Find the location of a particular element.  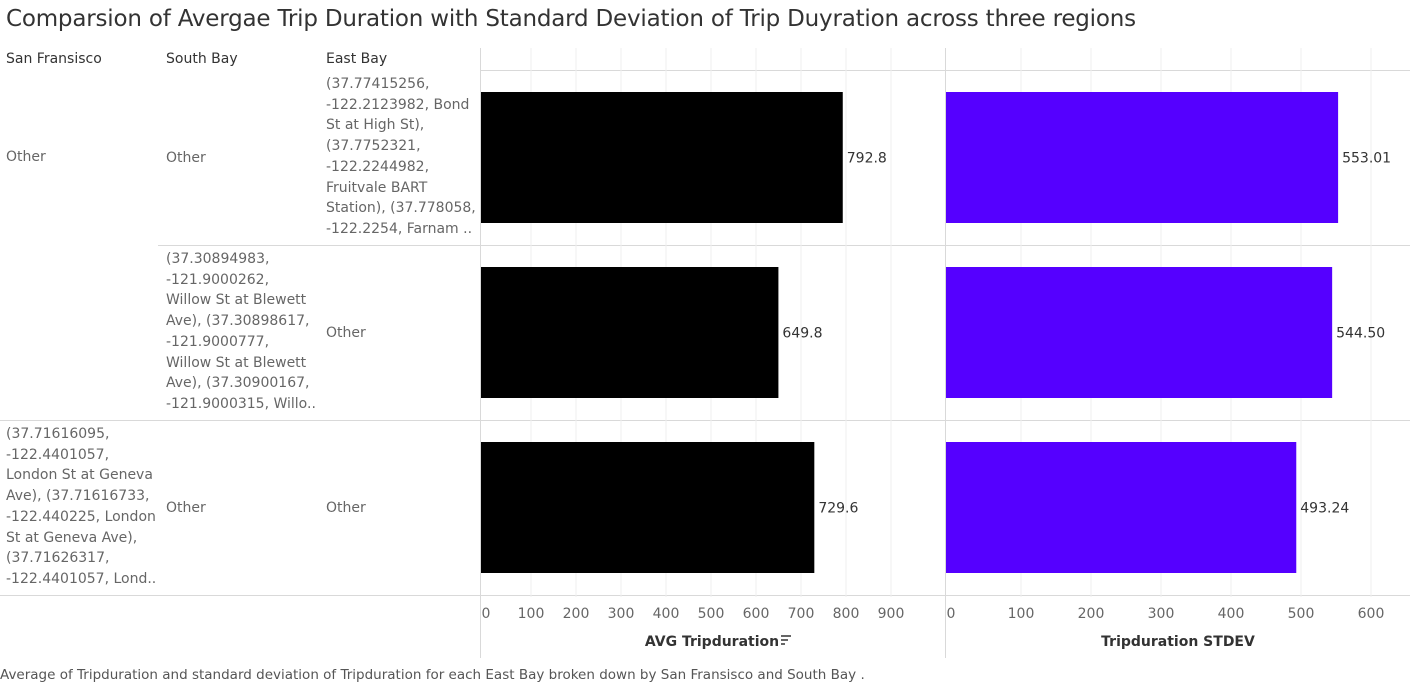

tick-label: 900 is located at coordinates (891, 614).